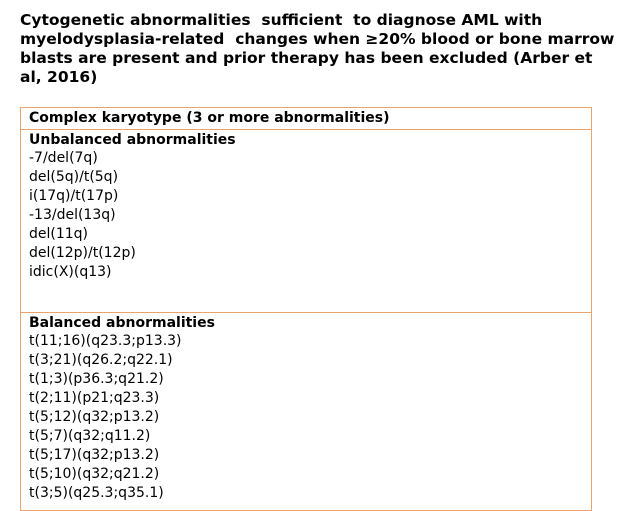  I want to click on balanced-item: t(5;12)(q32;p13.2), so click(94, 417).